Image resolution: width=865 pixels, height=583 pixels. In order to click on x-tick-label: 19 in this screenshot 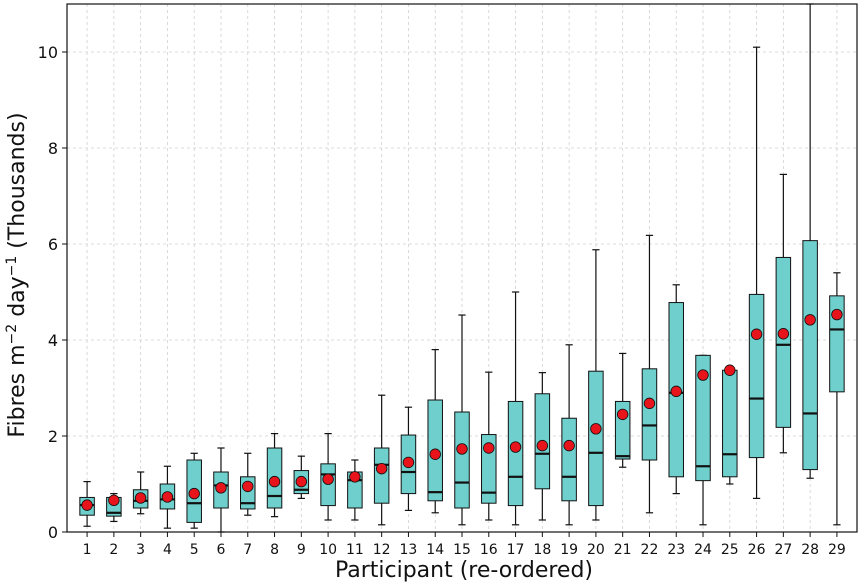, I will do `click(569, 550)`.